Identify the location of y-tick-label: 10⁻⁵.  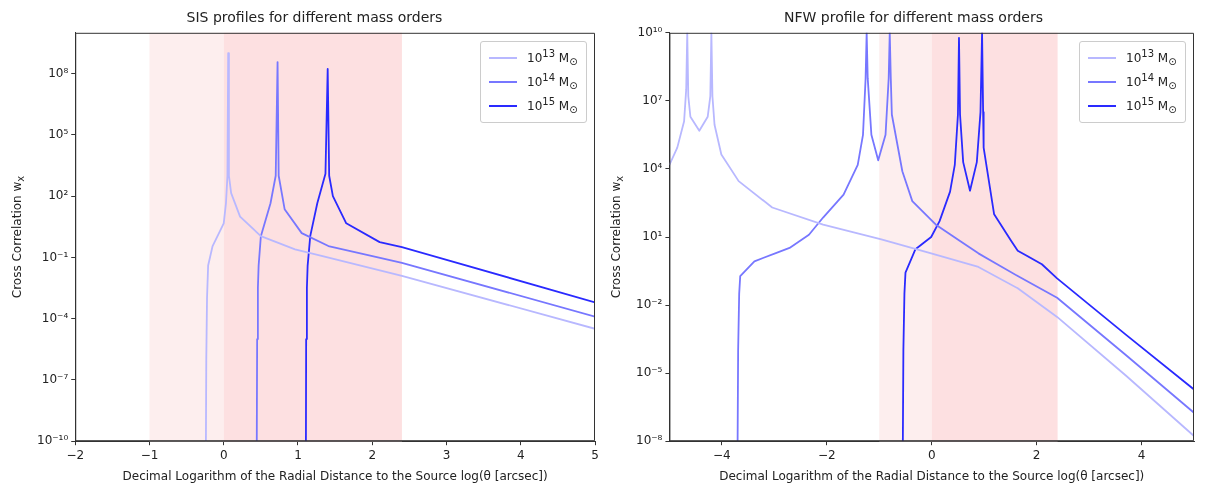
(649, 372).